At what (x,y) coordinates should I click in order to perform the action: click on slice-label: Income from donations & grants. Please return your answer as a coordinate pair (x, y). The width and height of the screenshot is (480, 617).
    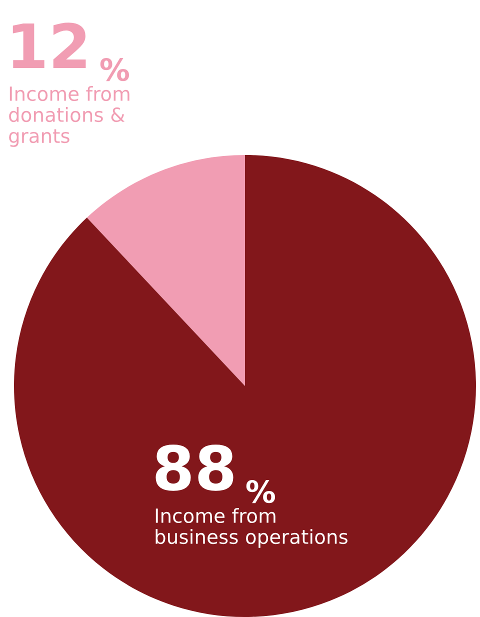
    Looking at the image, I should click on (69, 116).